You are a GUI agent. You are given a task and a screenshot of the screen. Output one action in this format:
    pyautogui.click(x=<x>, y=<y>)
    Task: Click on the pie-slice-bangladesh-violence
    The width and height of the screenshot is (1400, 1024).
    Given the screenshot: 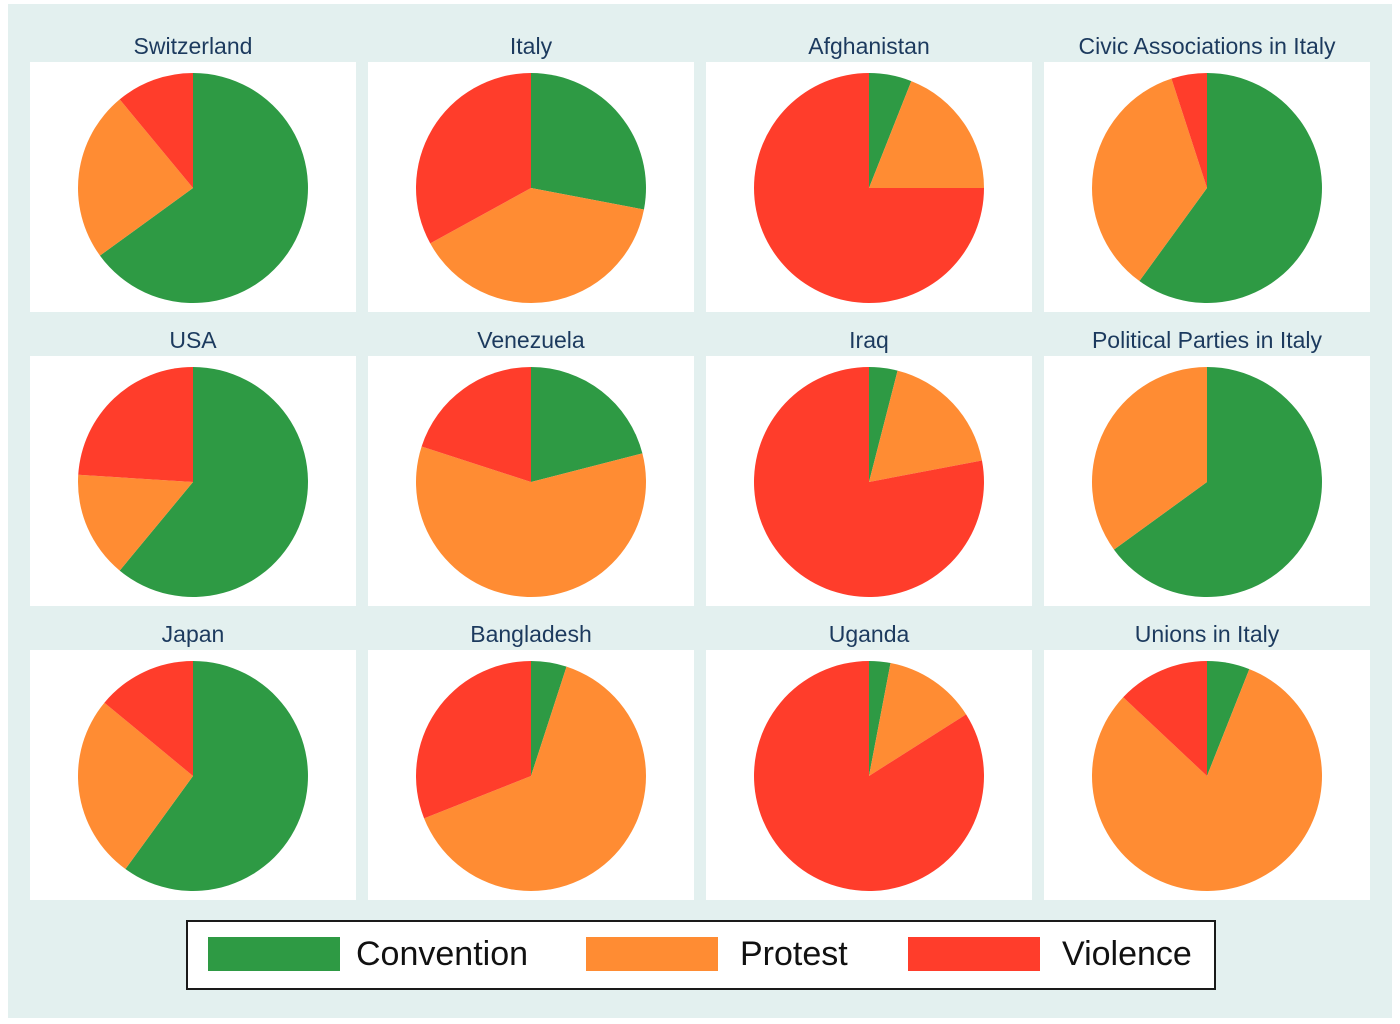 What is the action you would take?
    pyautogui.click(x=473, y=740)
    